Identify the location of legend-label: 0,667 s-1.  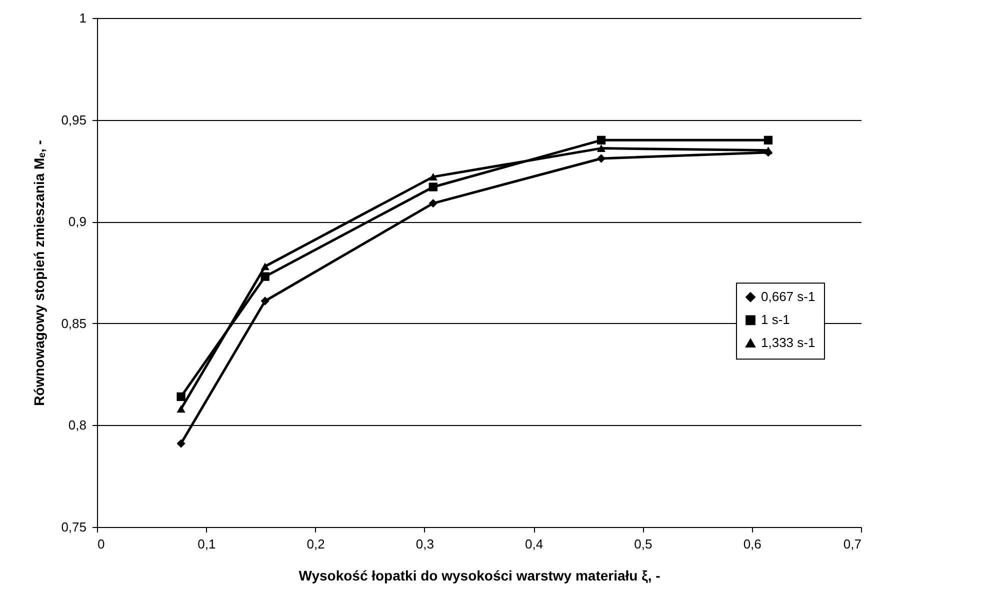
(788, 296).